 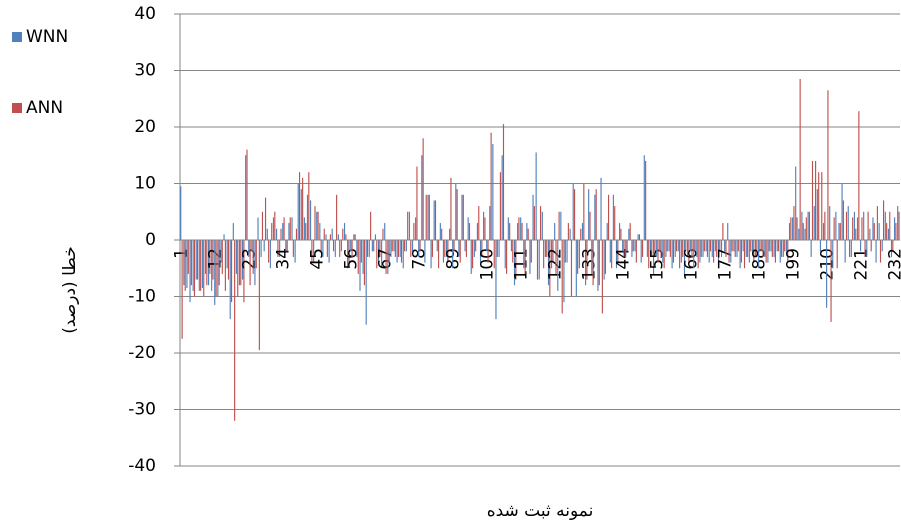 I want to click on x-tick-label: 199, so click(x=793, y=264).